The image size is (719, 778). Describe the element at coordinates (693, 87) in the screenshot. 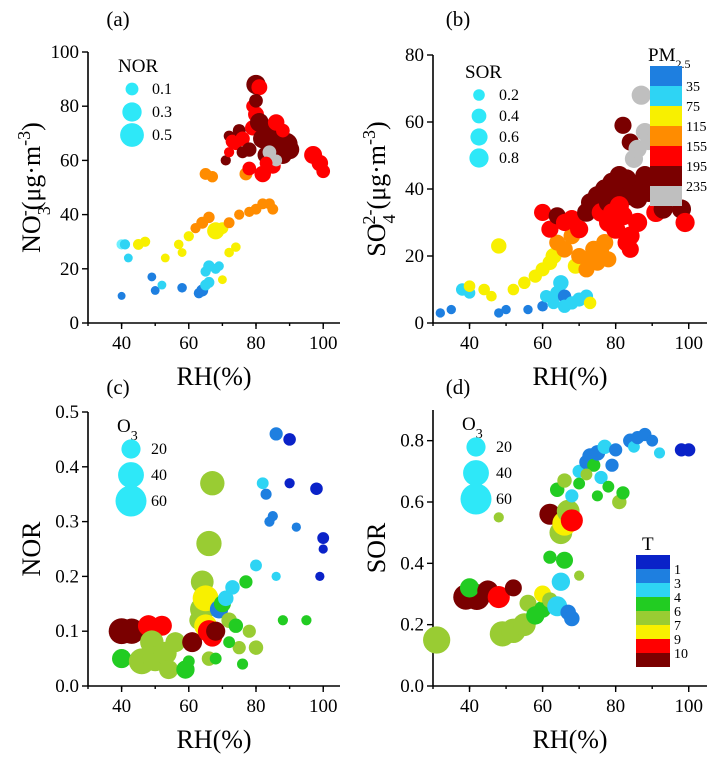

I see `color-bar-label: 35` at that location.